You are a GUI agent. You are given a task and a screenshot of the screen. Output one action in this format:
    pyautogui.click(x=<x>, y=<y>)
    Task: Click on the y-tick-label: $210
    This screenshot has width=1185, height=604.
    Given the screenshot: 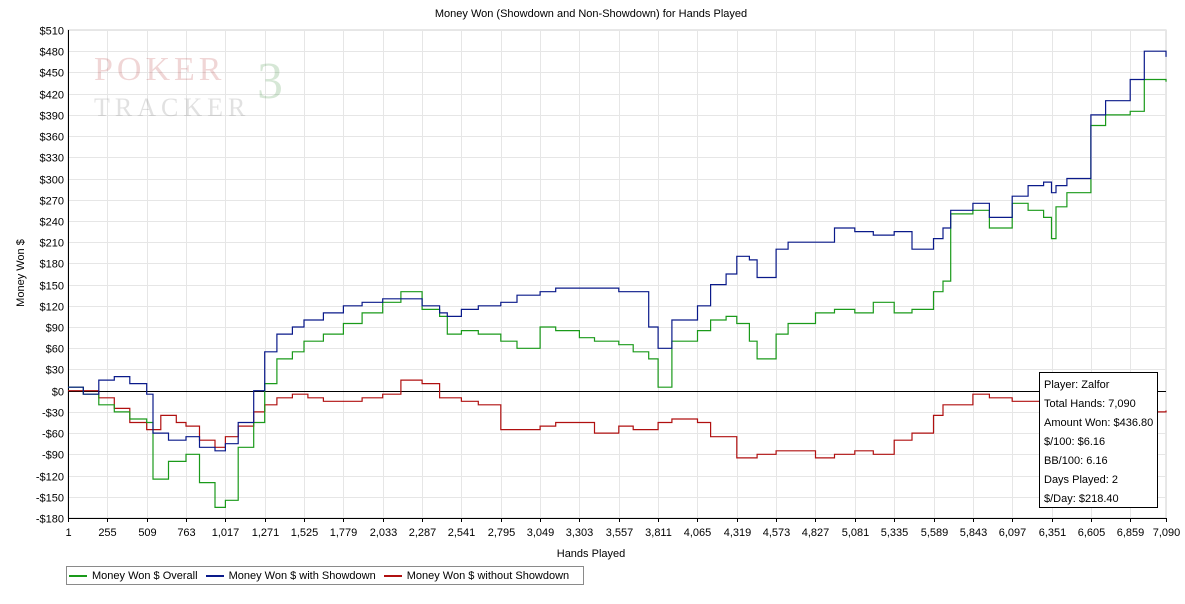 What is the action you would take?
    pyautogui.click(x=52, y=244)
    